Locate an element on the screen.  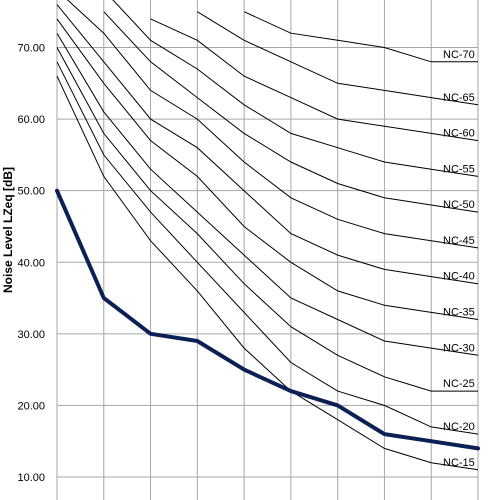
nc-label-nc-65: NC-65 is located at coordinates (459, 98).